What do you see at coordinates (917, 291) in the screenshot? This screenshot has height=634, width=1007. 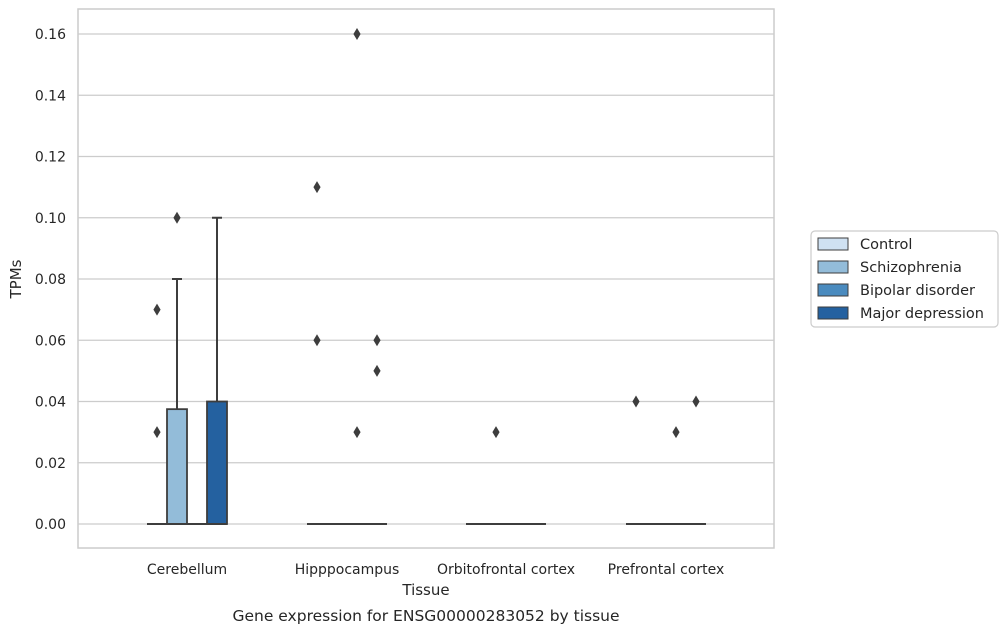 I see `legend-label: Bipolar disorder` at bounding box center [917, 291].